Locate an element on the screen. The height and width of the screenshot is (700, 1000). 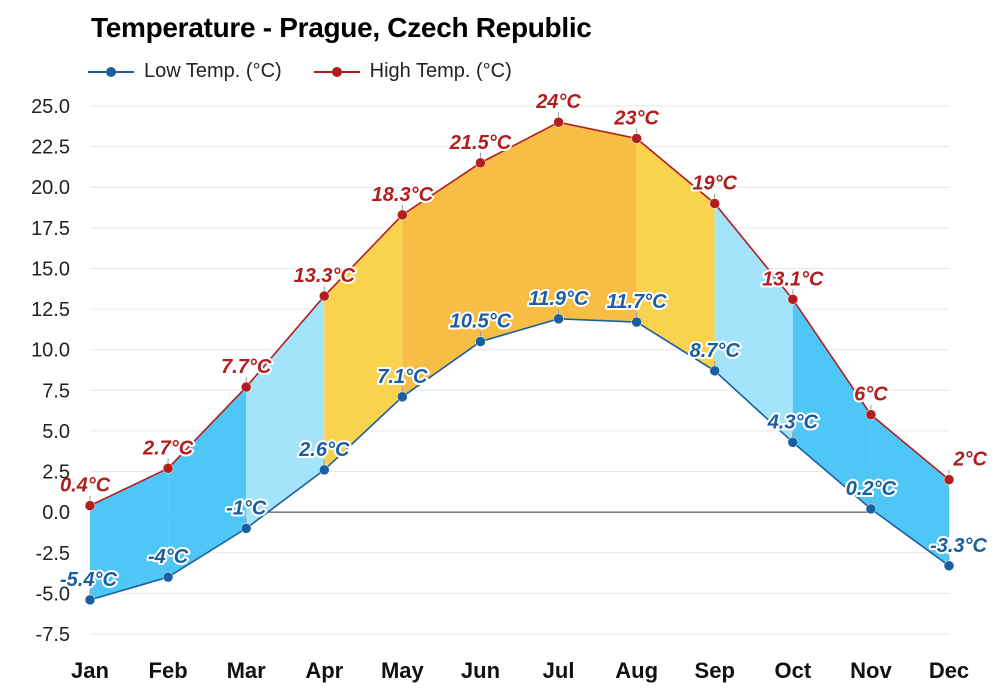
x-tick-label: Apr is located at coordinates (324, 670).